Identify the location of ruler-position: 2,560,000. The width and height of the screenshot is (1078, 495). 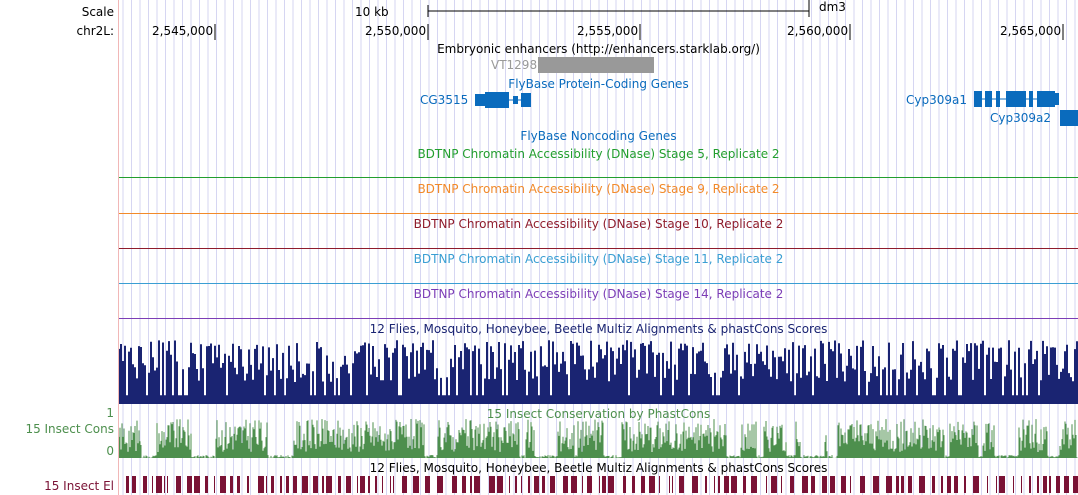
(818, 31).